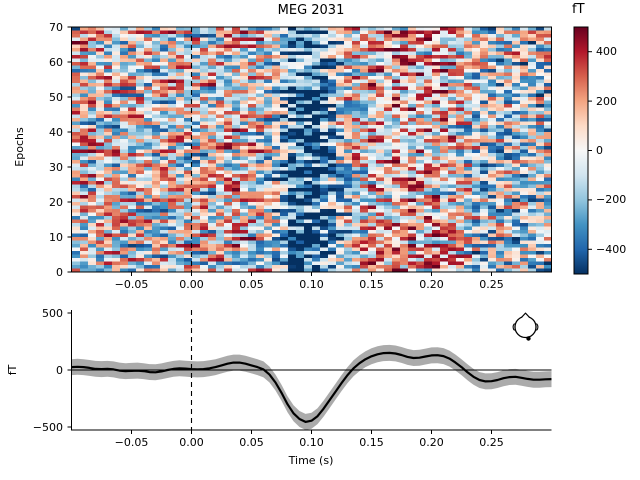 The height and width of the screenshot is (480, 640). I want to click on head-right-ear, so click(537, 327).